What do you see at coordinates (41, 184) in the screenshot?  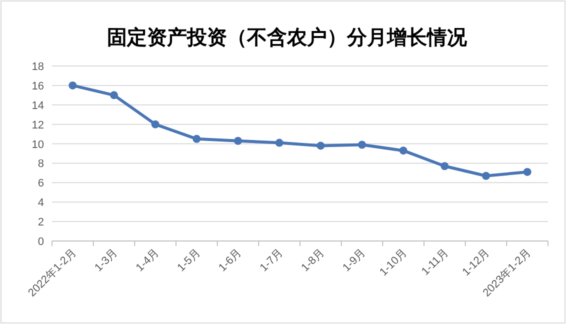 I see `y-tick-label: 6` at bounding box center [41, 184].